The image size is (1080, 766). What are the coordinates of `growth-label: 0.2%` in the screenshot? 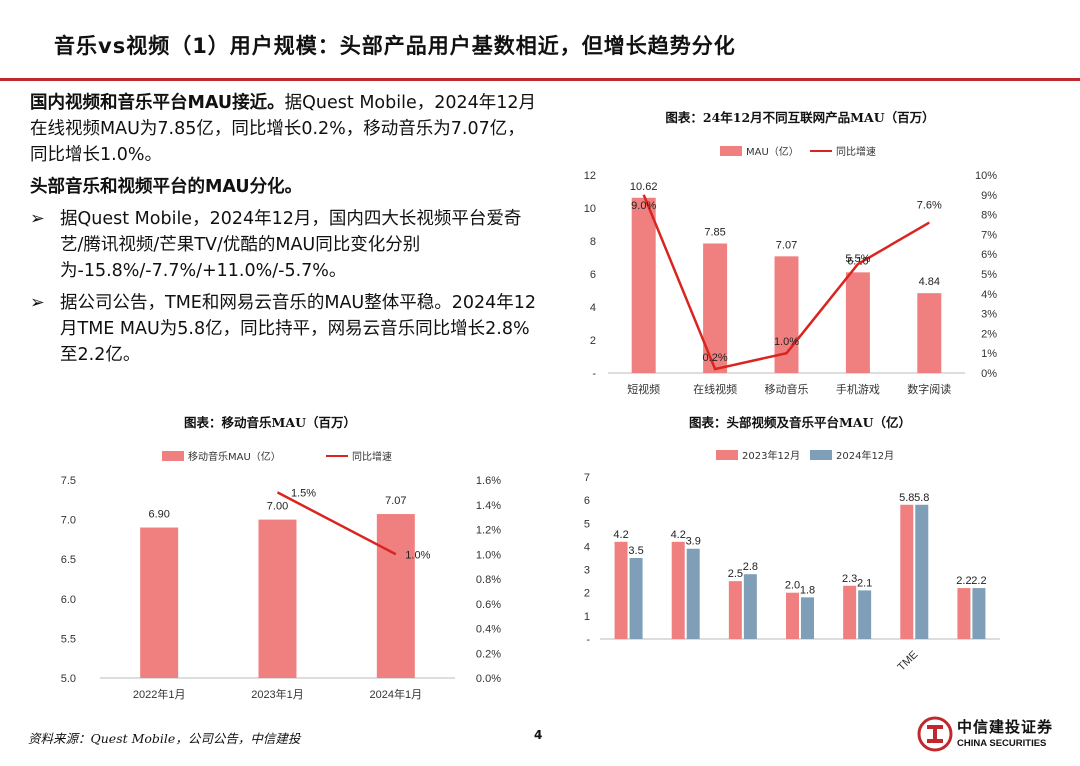 It's located at (715, 358).